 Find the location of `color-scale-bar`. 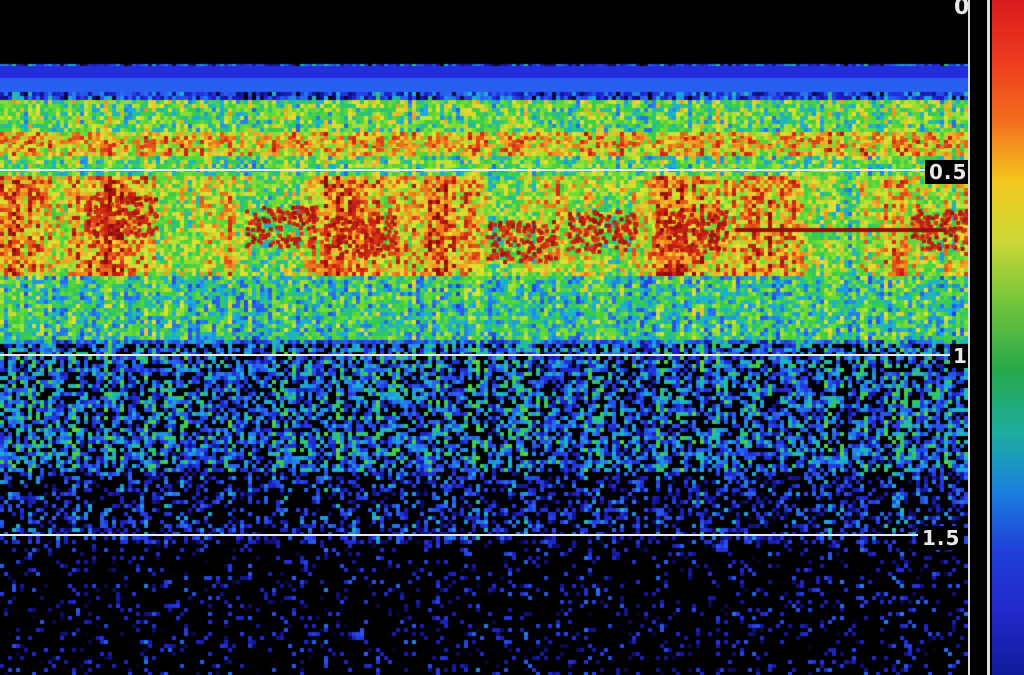

color-scale-bar is located at coordinates (996, 337).